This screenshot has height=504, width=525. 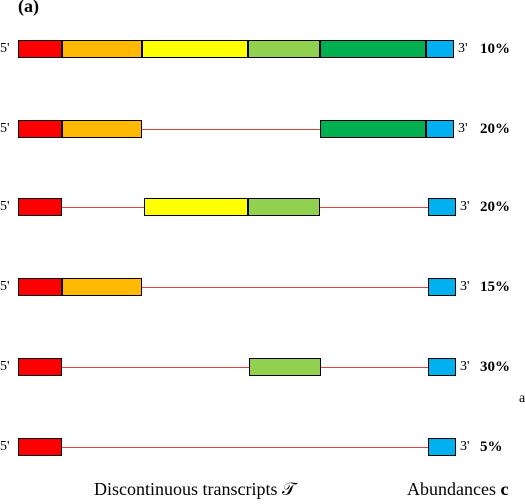 I want to click on transcript-row: 5' 3' 5%, so click(x=262, y=448).